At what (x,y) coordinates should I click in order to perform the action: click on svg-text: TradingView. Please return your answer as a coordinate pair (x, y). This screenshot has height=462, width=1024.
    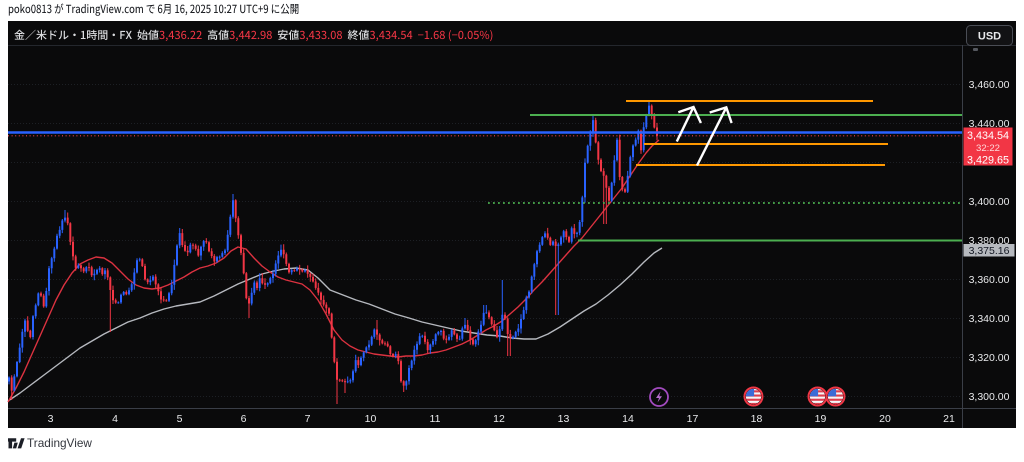
    Looking at the image, I should click on (59, 443).